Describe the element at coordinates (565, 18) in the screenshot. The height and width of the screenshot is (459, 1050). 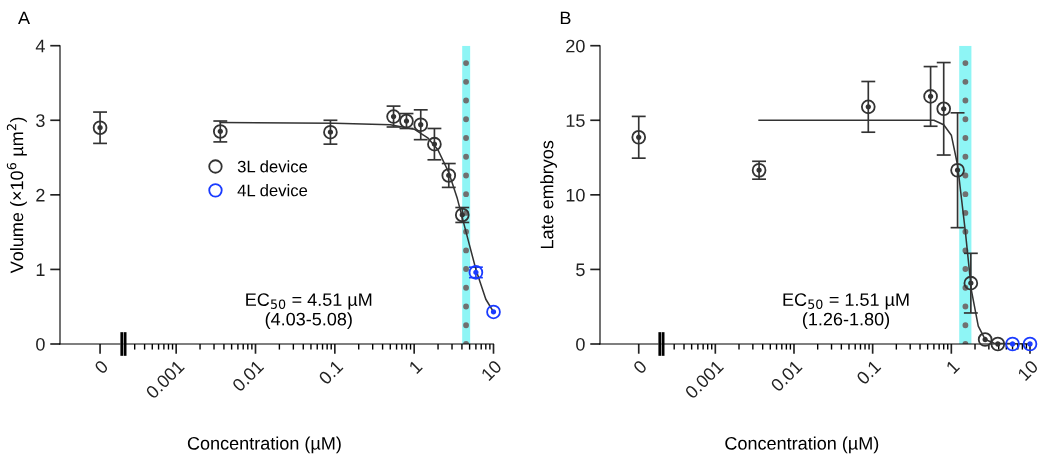
I see `chart-title: B` at that location.